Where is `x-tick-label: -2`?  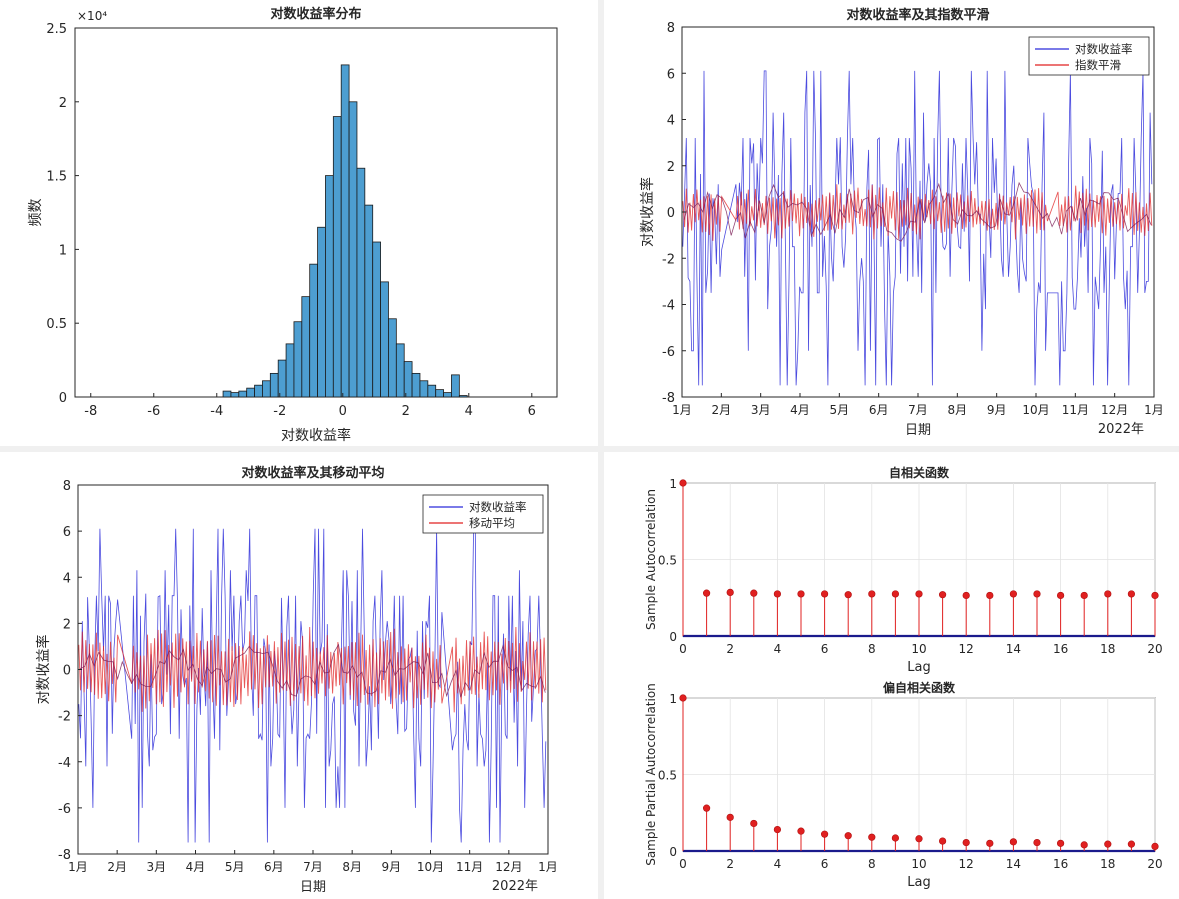 x-tick-label: -2 is located at coordinates (279, 411).